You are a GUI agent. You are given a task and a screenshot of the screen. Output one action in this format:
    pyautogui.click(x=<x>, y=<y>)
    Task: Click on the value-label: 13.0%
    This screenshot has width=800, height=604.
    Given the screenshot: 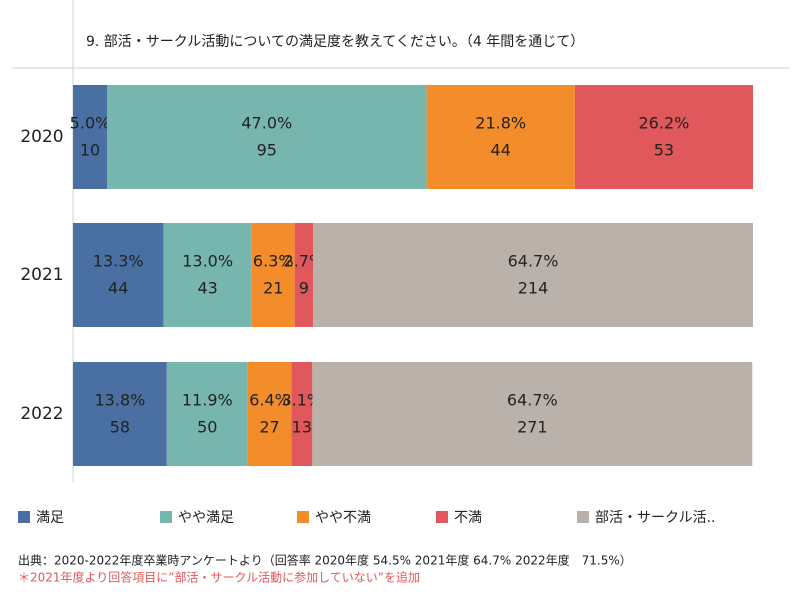 What is the action you would take?
    pyautogui.click(x=207, y=261)
    